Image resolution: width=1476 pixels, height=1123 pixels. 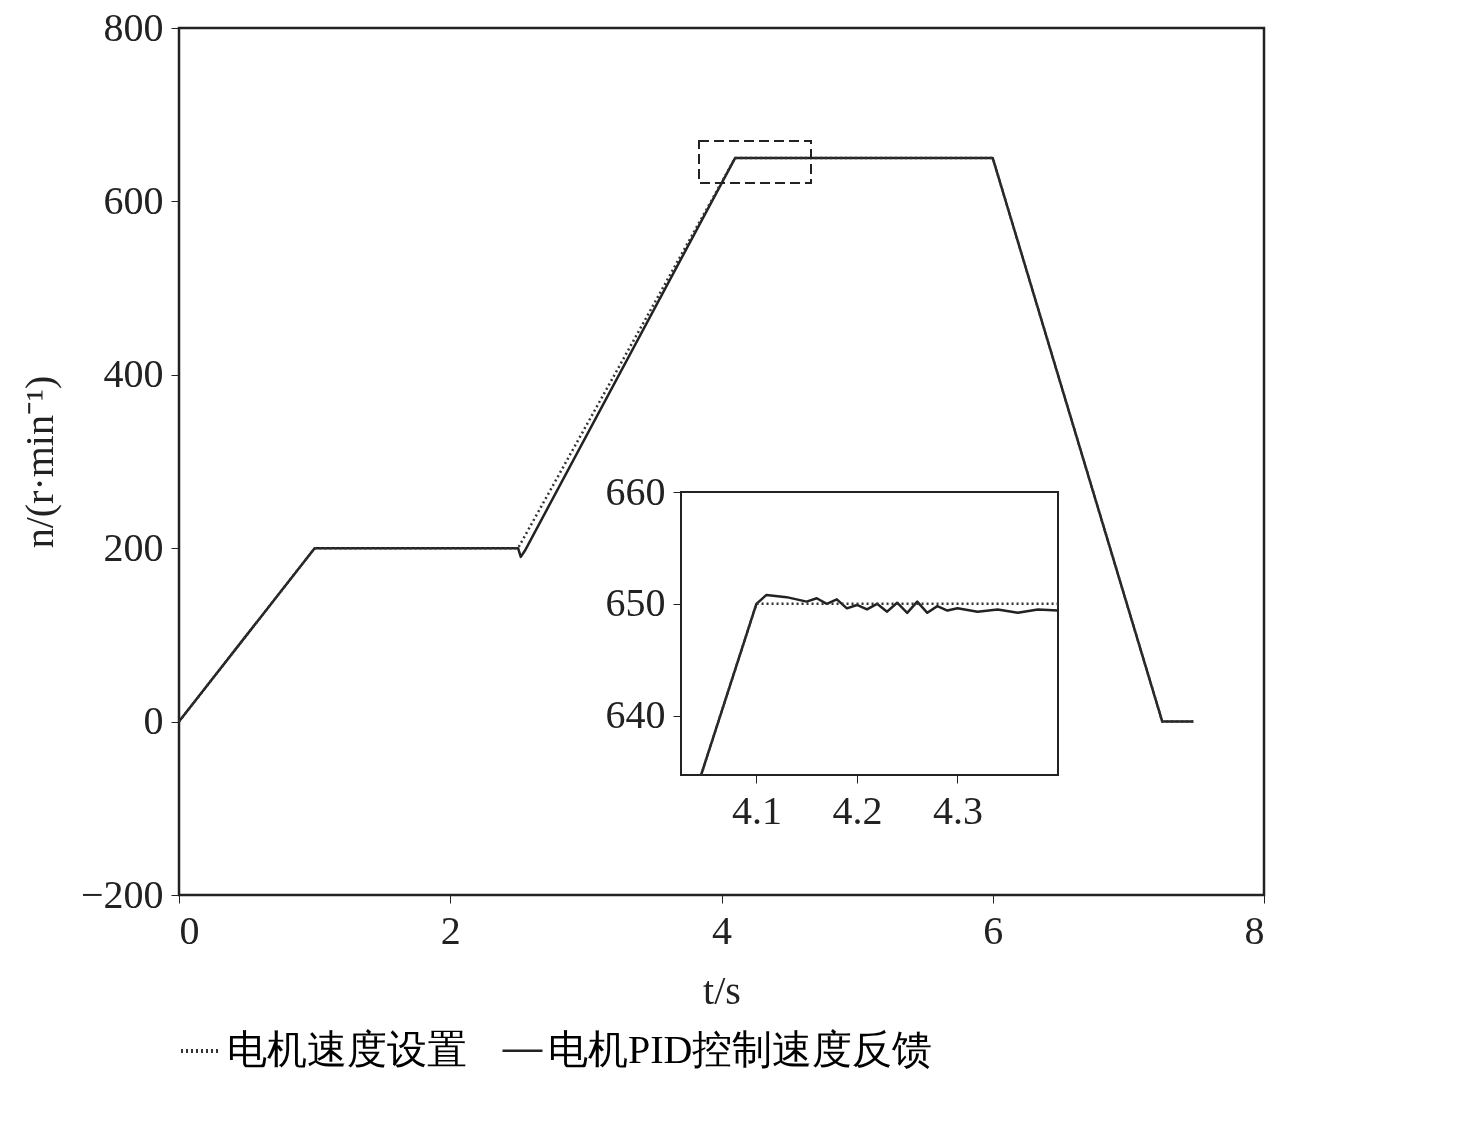 I want to click on legend-label: 电机PID控制速度反馈, so click(x=740, y=1049).